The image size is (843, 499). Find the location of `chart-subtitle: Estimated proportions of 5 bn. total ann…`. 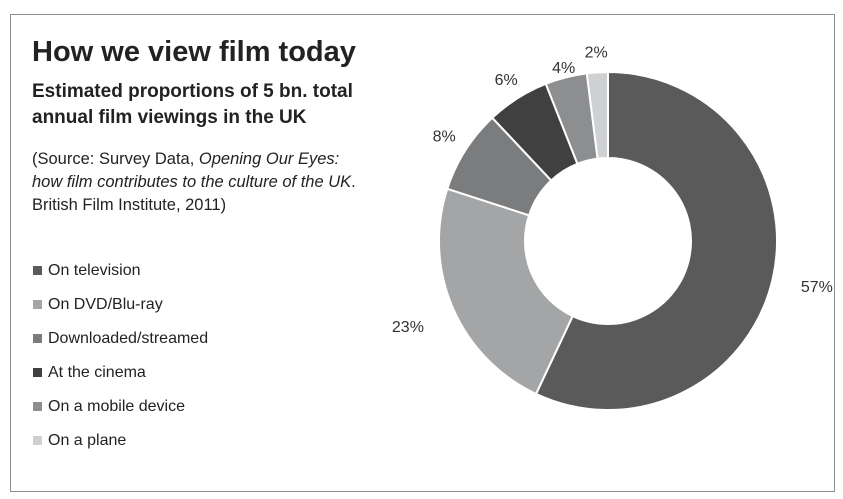

chart-subtitle: Estimated proportions of 5 bn. total ann… is located at coordinates (192, 104).